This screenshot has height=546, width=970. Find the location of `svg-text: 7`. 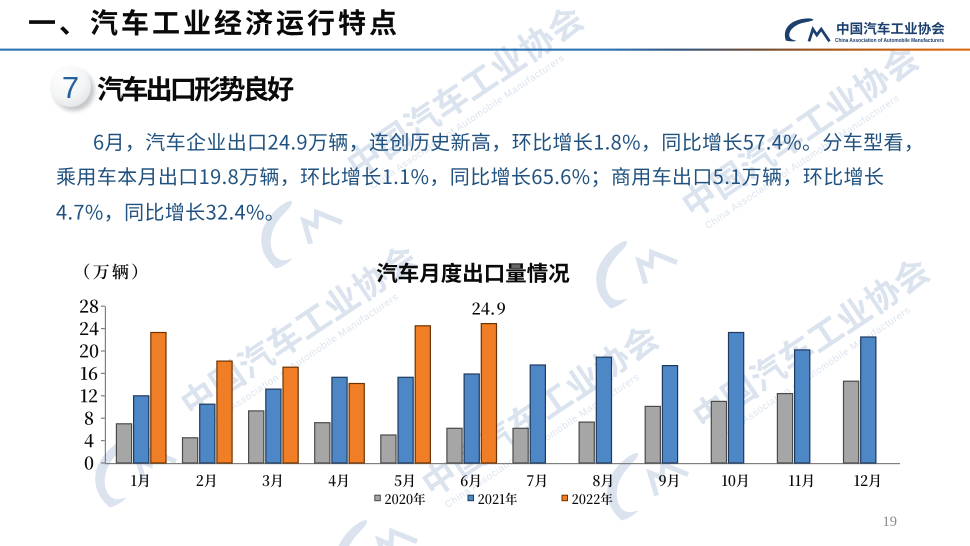

svg-text: 7 is located at coordinates (70, 87).